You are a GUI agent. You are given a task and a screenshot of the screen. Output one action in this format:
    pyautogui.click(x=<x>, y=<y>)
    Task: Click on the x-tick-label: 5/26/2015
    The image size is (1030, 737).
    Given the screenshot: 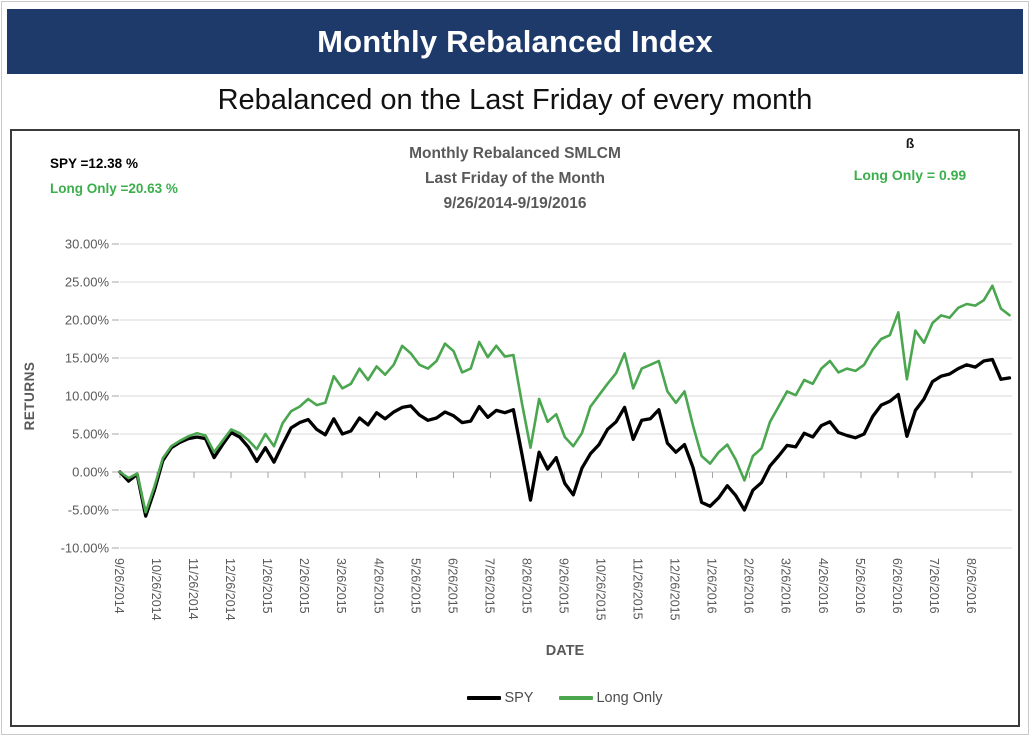 What is the action you would take?
    pyautogui.click(x=415, y=586)
    